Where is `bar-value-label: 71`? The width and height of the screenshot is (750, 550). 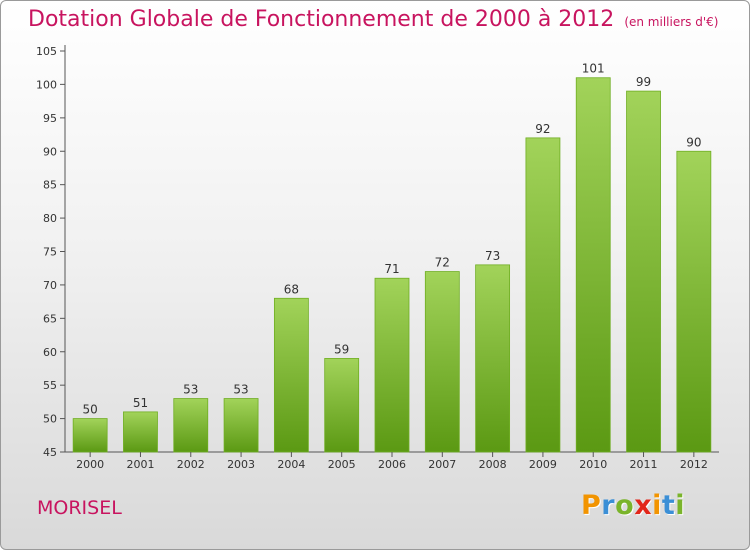 bar-value-label: 71 is located at coordinates (391, 269).